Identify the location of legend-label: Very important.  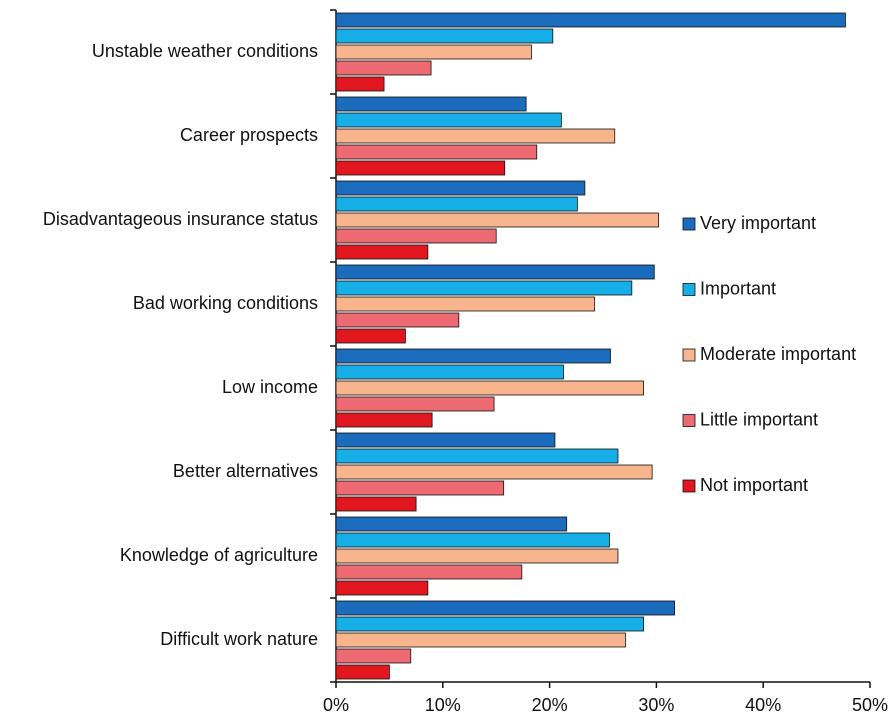
(758, 223).